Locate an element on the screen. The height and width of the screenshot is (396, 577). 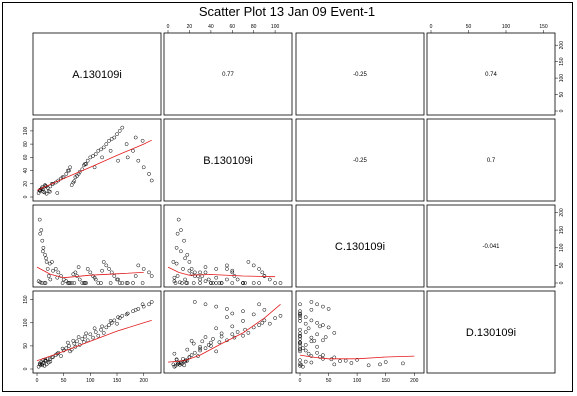
tick-label: 100 is located at coordinates (26, 322).